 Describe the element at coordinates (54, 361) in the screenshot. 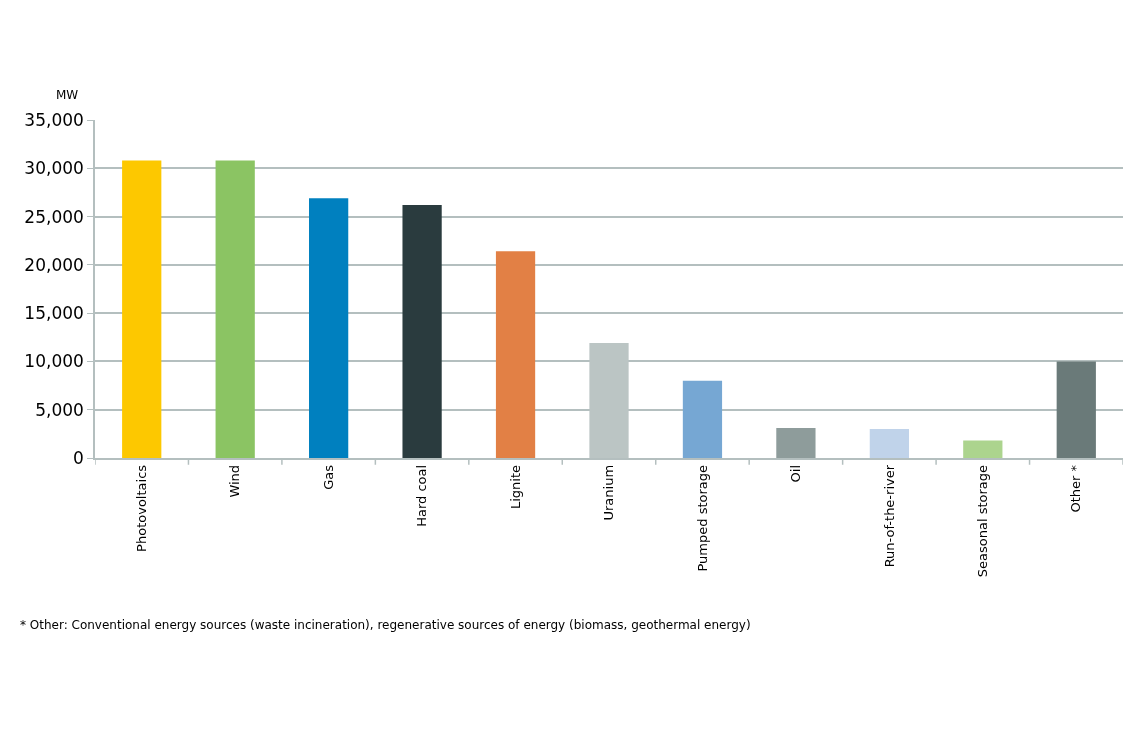

I see `y-tick-label: 10,000` at that location.